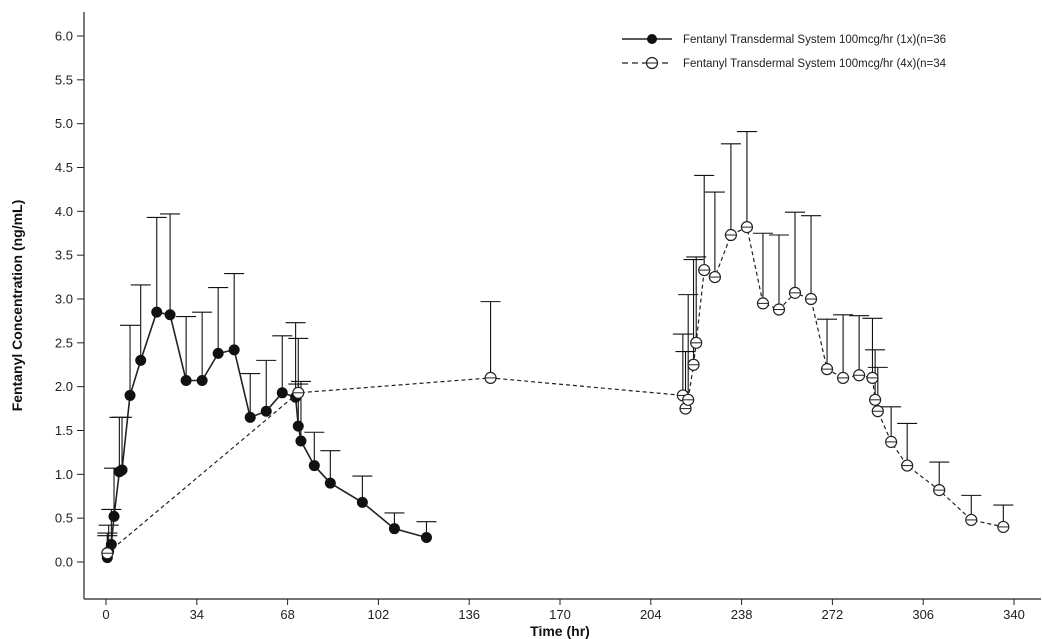 This screenshot has height=639, width=1042. What do you see at coordinates (197, 614) in the screenshot?
I see `x-tick-label: 34` at bounding box center [197, 614].